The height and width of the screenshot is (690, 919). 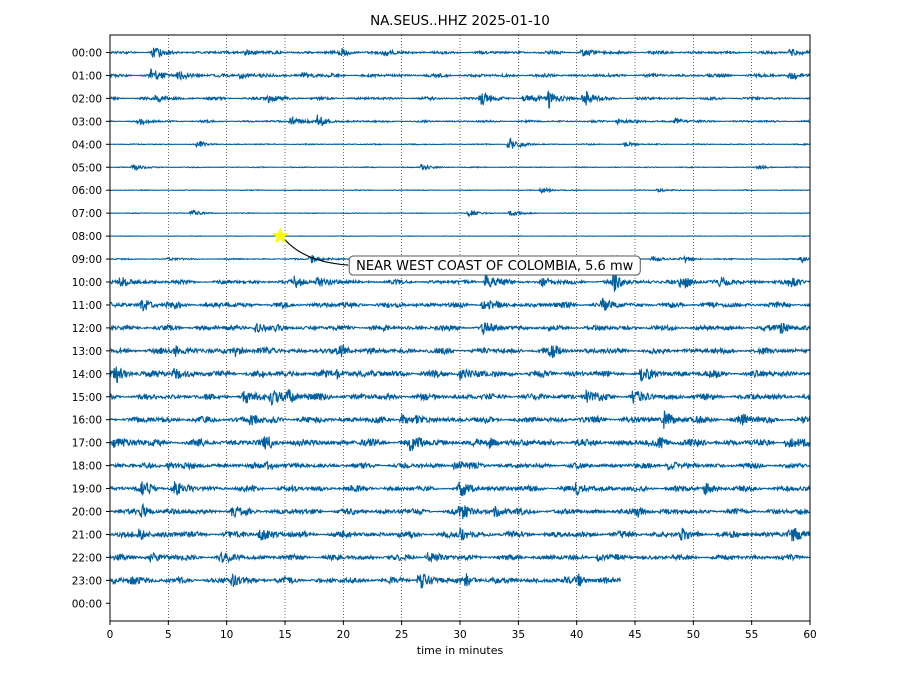 What do you see at coordinates (226, 635) in the screenshot?
I see `x-tick-label: 10` at bounding box center [226, 635].